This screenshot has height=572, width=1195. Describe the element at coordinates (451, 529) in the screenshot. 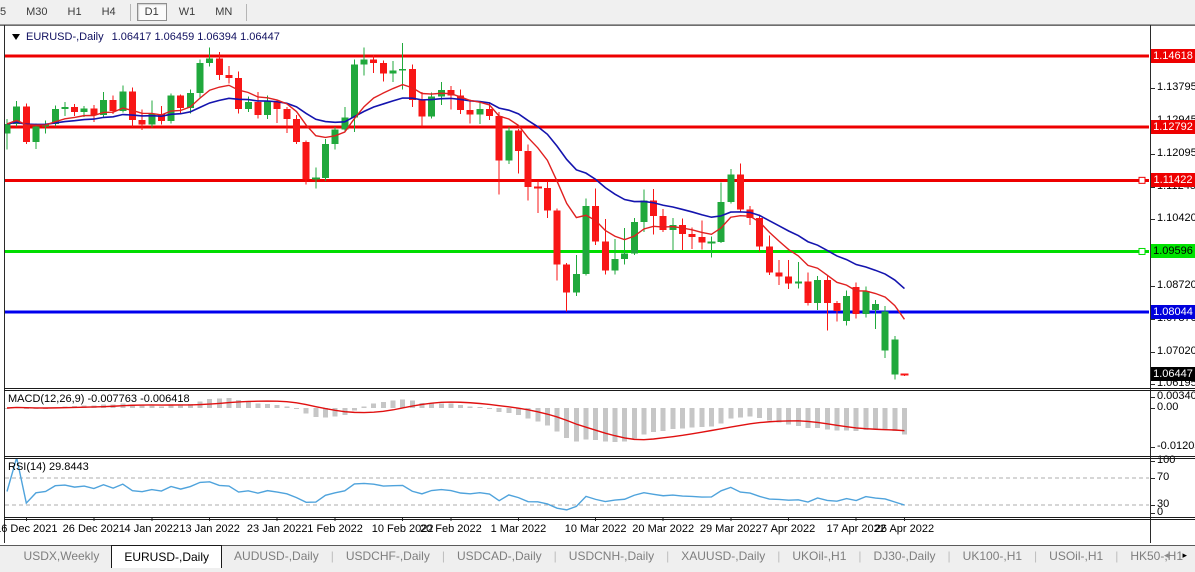

I see `date-axis-label: 20 Feb 2022` at that location.